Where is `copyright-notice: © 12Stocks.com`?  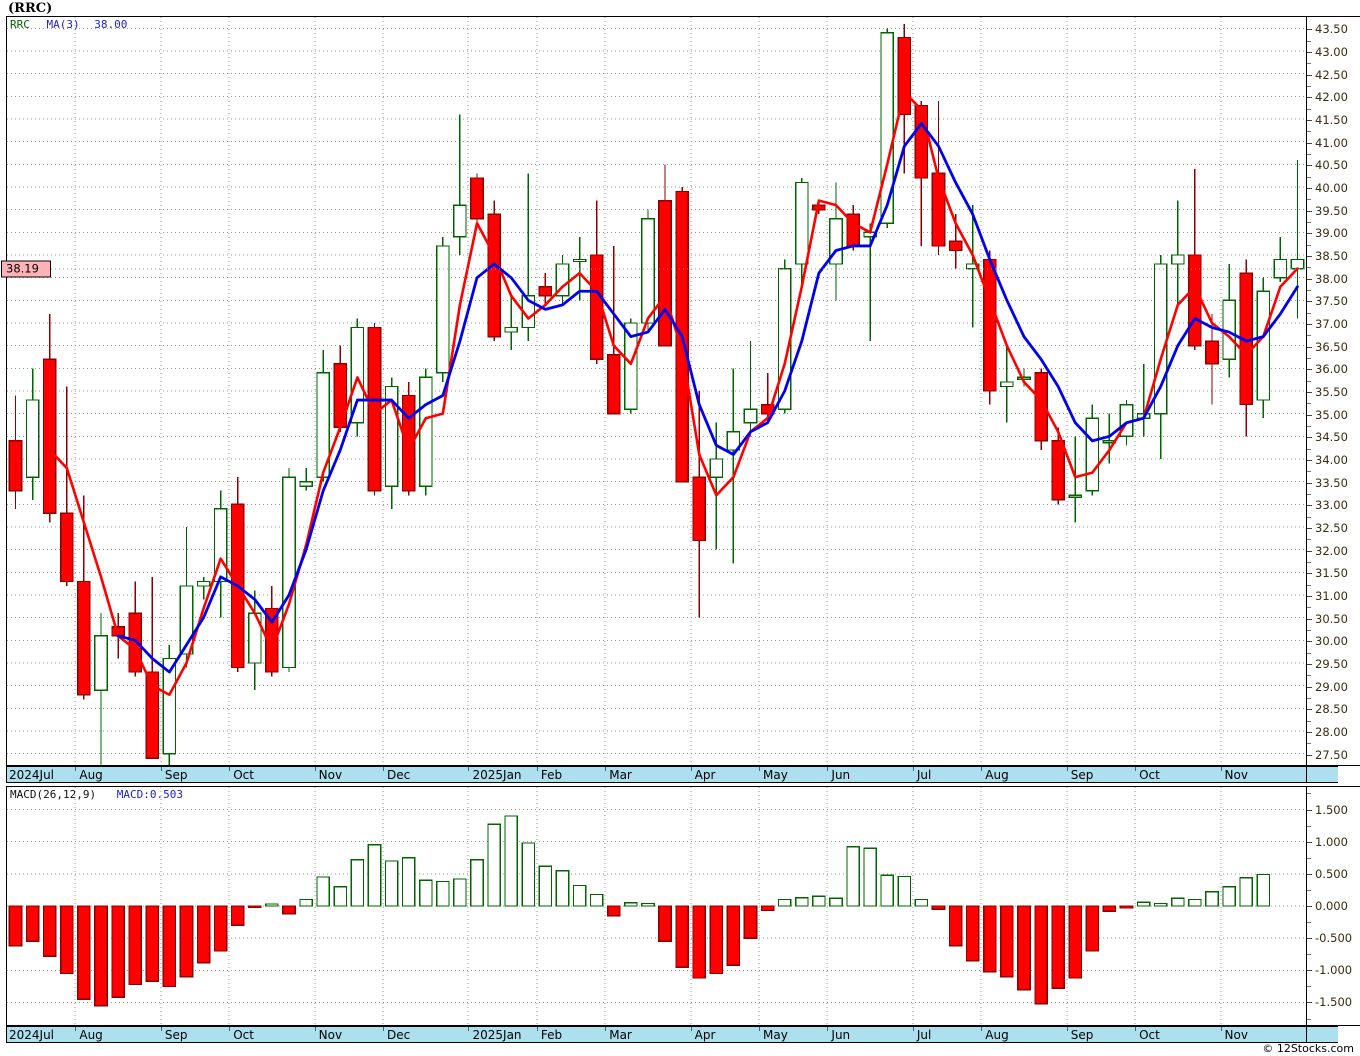
copyright-notice: © 12Stocks.com is located at coordinates (1308, 1048).